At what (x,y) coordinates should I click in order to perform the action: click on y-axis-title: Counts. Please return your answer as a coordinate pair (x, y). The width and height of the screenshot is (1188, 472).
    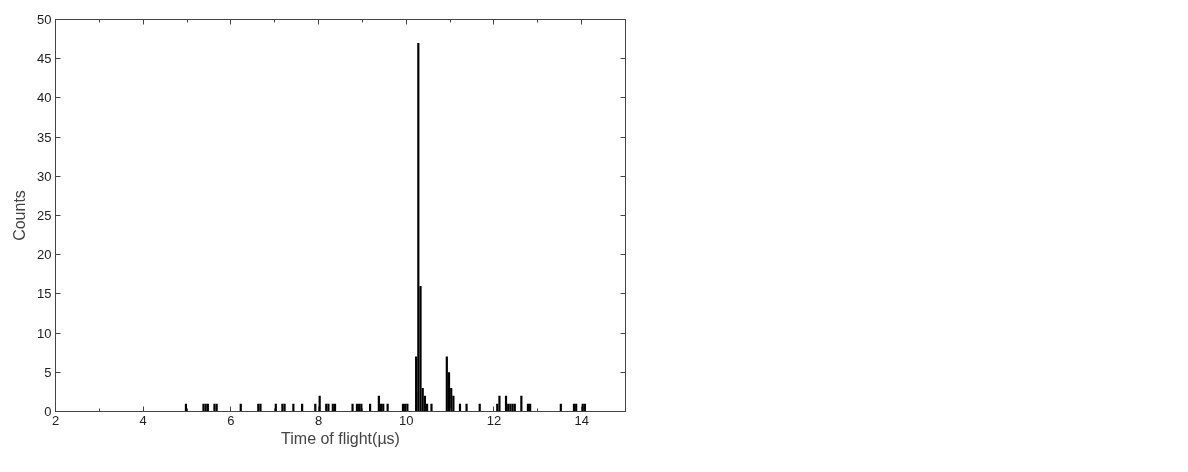
    Looking at the image, I should click on (20, 215).